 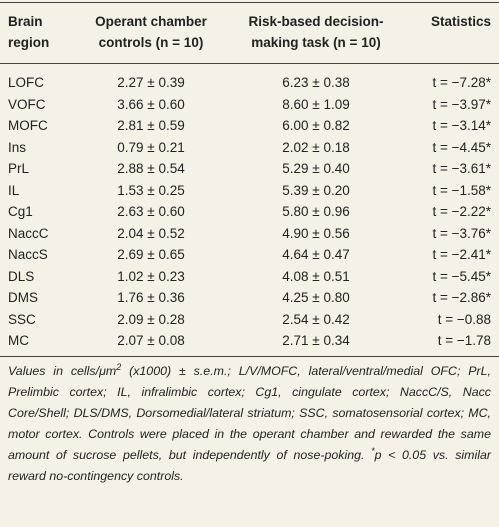 I want to click on table-row: DMS 1.76 ± 0.36 4.25 ± 0.80 t = −2.86*, so click(x=249, y=298).